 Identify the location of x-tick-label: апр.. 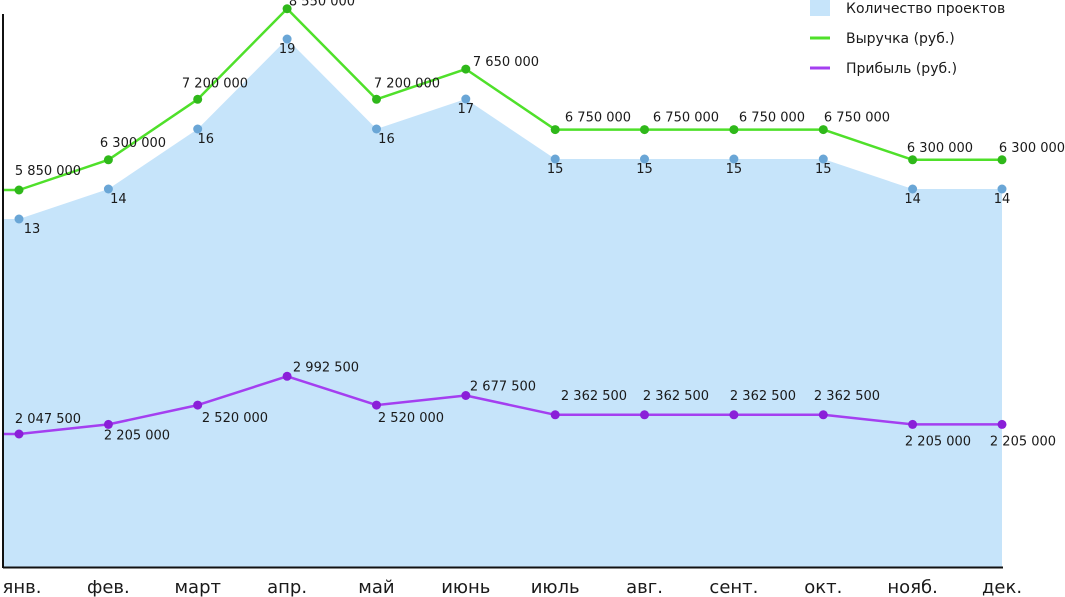
(287, 587).